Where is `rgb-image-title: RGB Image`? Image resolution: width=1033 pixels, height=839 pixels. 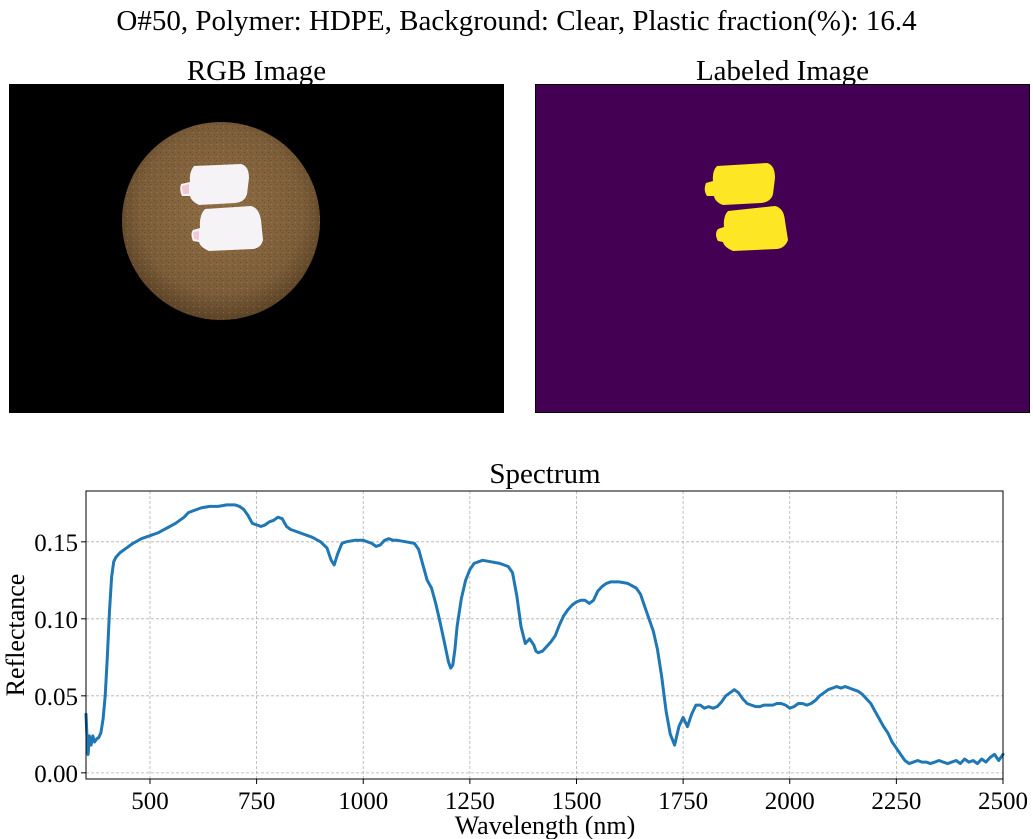
rgb-image-title: RGB Image is located at coordinates (256, 71).